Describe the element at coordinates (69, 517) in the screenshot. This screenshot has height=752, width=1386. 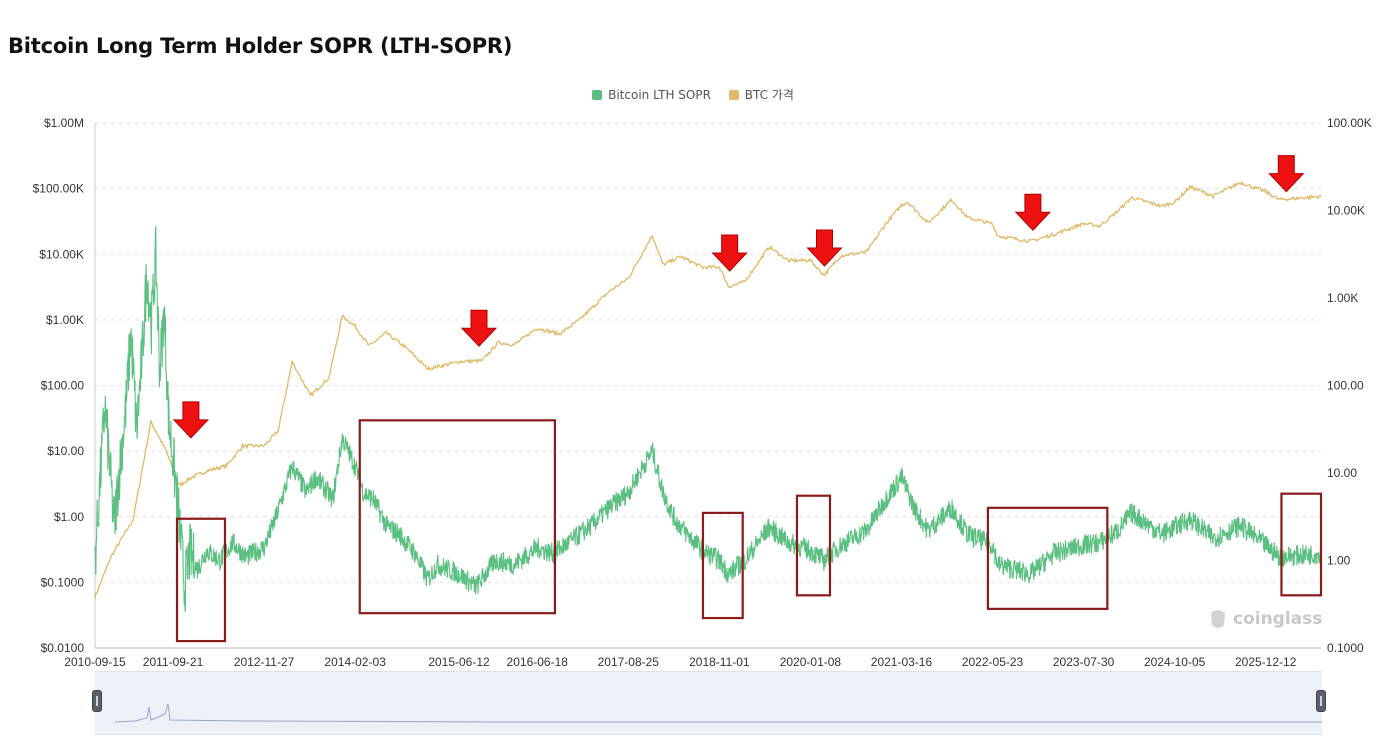
I see `y-left-tick-label: $1.00` at that location.